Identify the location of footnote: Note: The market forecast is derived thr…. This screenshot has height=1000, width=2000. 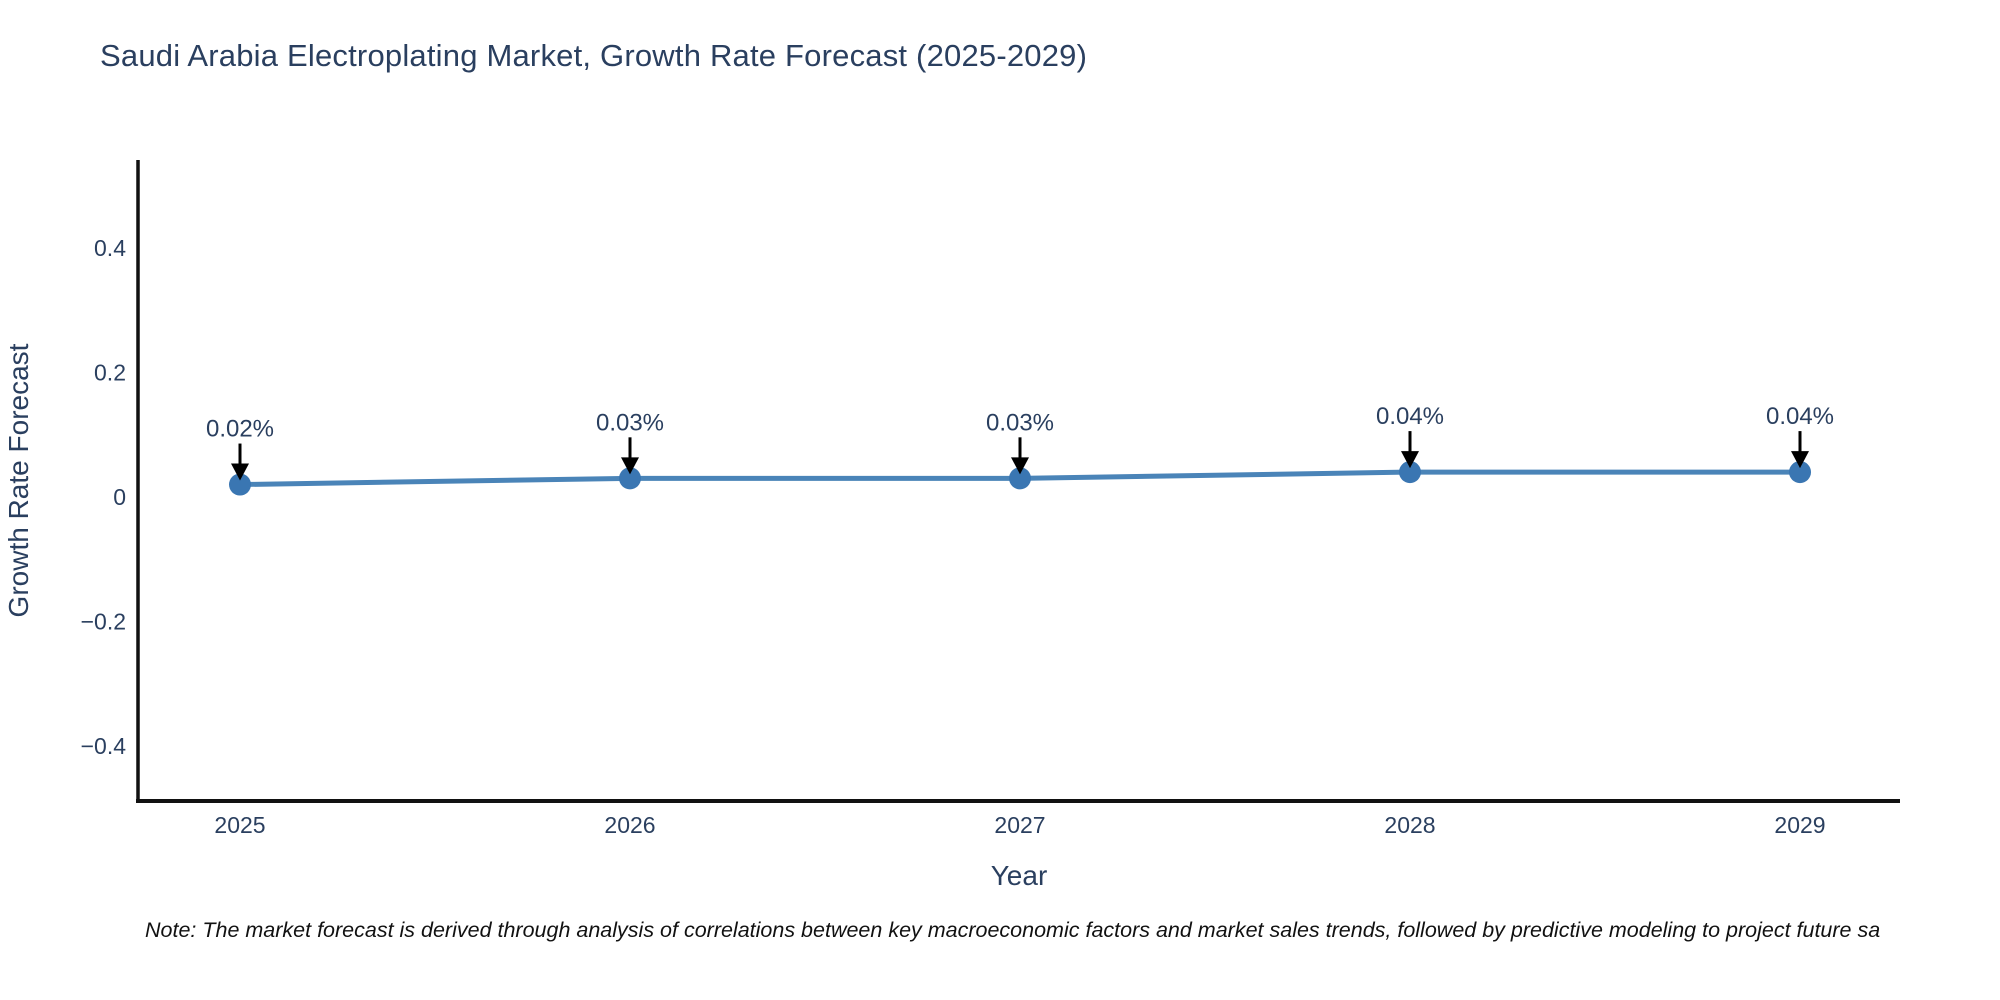
(1013, 930).